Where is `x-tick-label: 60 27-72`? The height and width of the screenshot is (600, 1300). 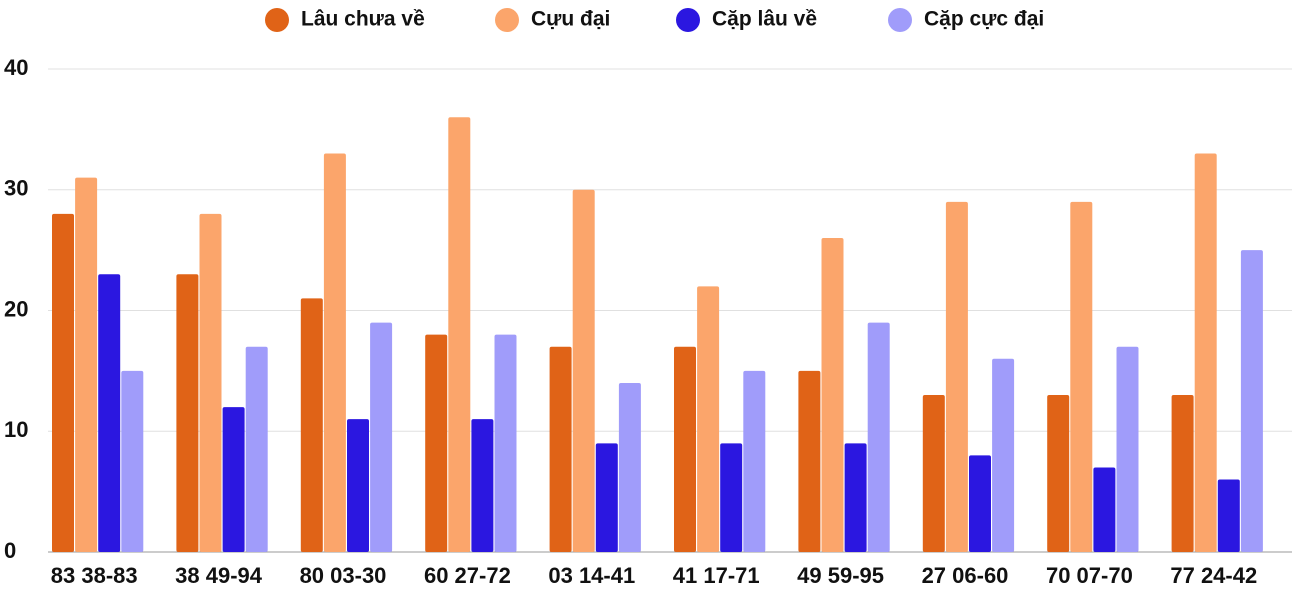 x-tick-label: 60 27-72 is located at coordinates (467, 575).